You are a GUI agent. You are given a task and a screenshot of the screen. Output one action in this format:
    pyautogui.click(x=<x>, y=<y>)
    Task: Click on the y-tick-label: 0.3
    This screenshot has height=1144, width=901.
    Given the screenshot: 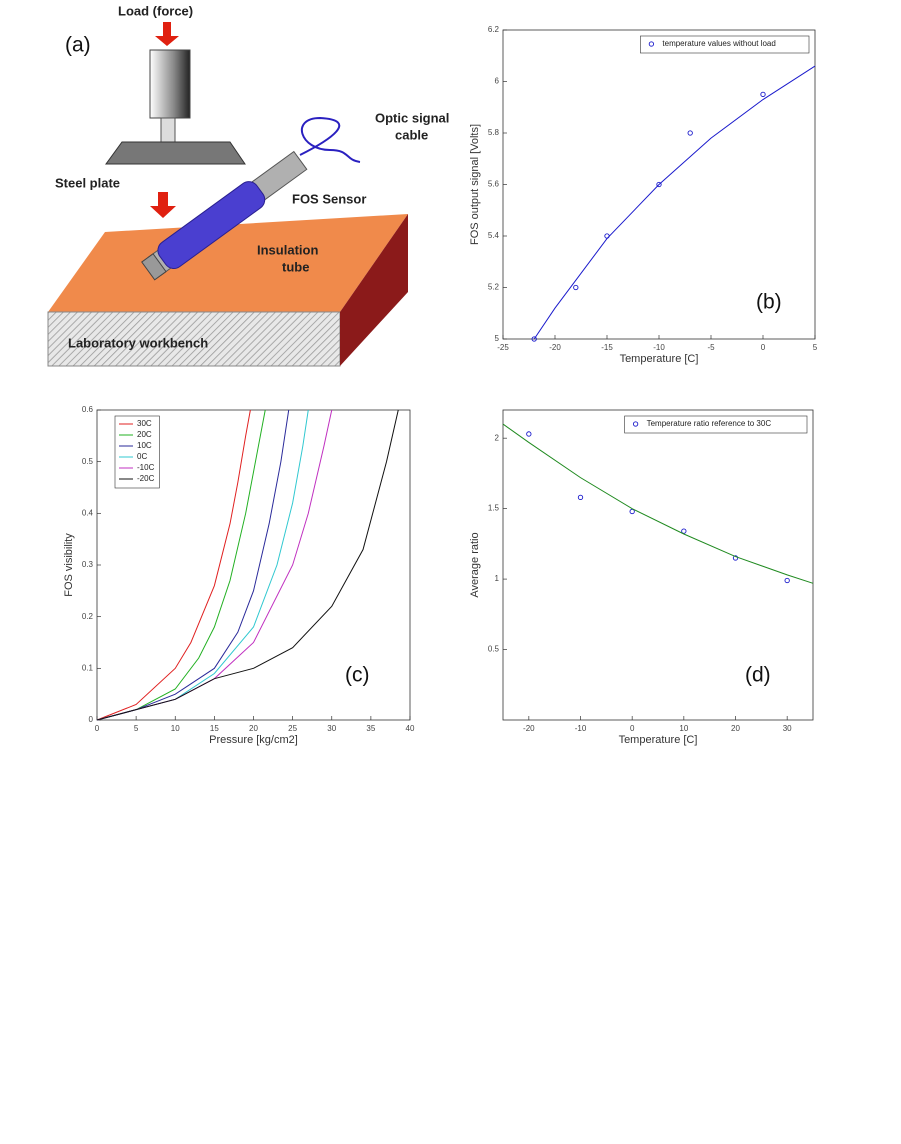 What is the action you would take?
    pyautogui.click(x=88, y=564)
    